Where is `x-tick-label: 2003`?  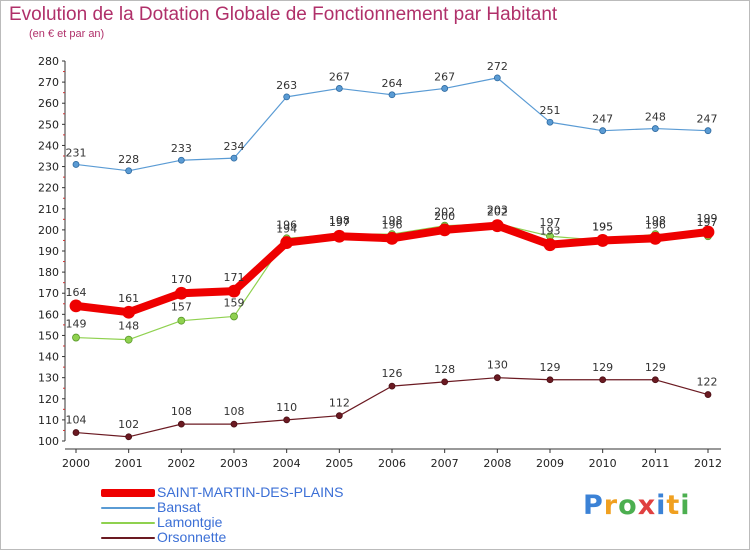
x-tick-label: 2003 is located at coordinates (234, 463).